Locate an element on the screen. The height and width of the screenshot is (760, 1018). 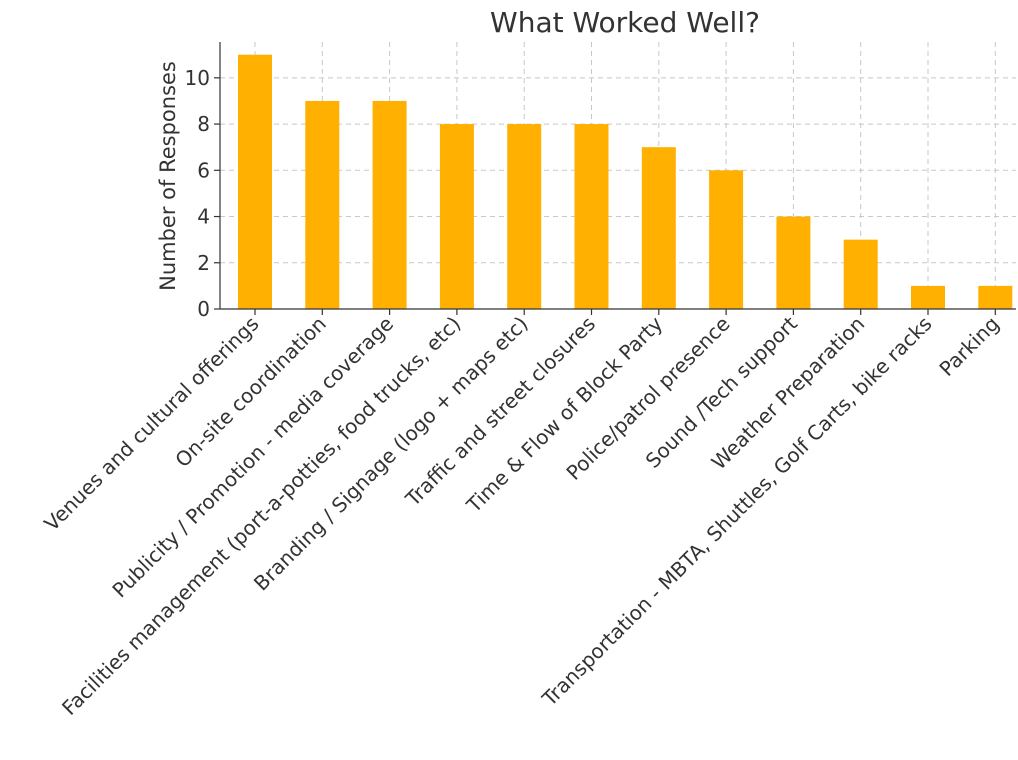
y-tick-labels: 0 2 4 6 8 10 is located at coordinates (197, 193).